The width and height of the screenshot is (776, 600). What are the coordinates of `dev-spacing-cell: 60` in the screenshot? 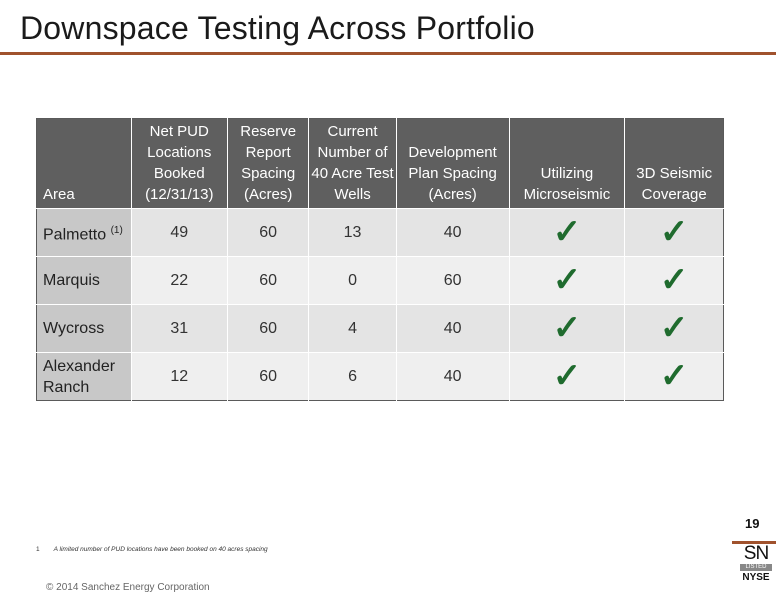 It's located at (453, 280).